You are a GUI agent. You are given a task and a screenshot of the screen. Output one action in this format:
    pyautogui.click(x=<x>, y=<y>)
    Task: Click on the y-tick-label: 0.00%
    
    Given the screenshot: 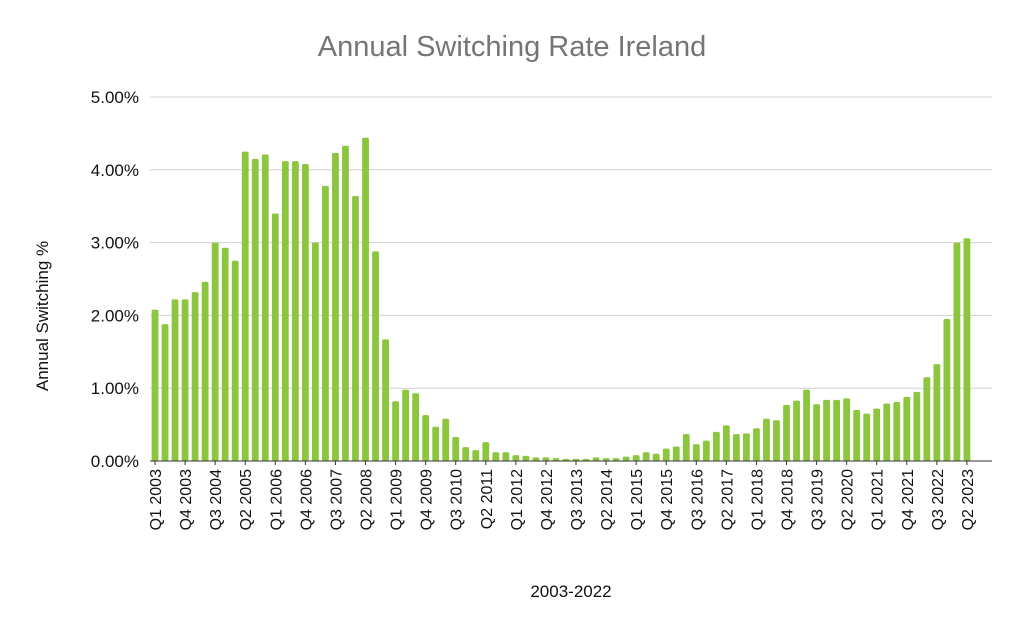 What is the action you would take?
    pyautogui.click(x=115, y=461)
    